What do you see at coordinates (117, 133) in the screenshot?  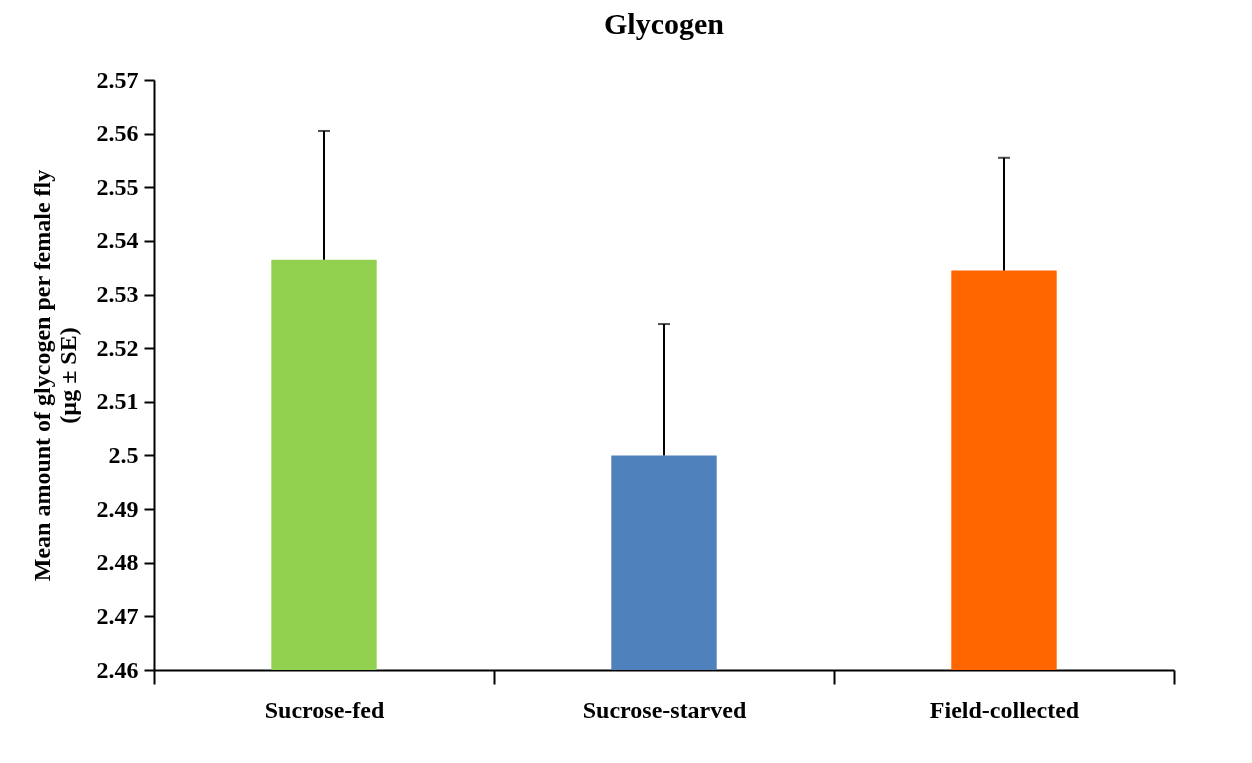 I see `y-tick-label: 2.56` at bounding box center [117, 133].